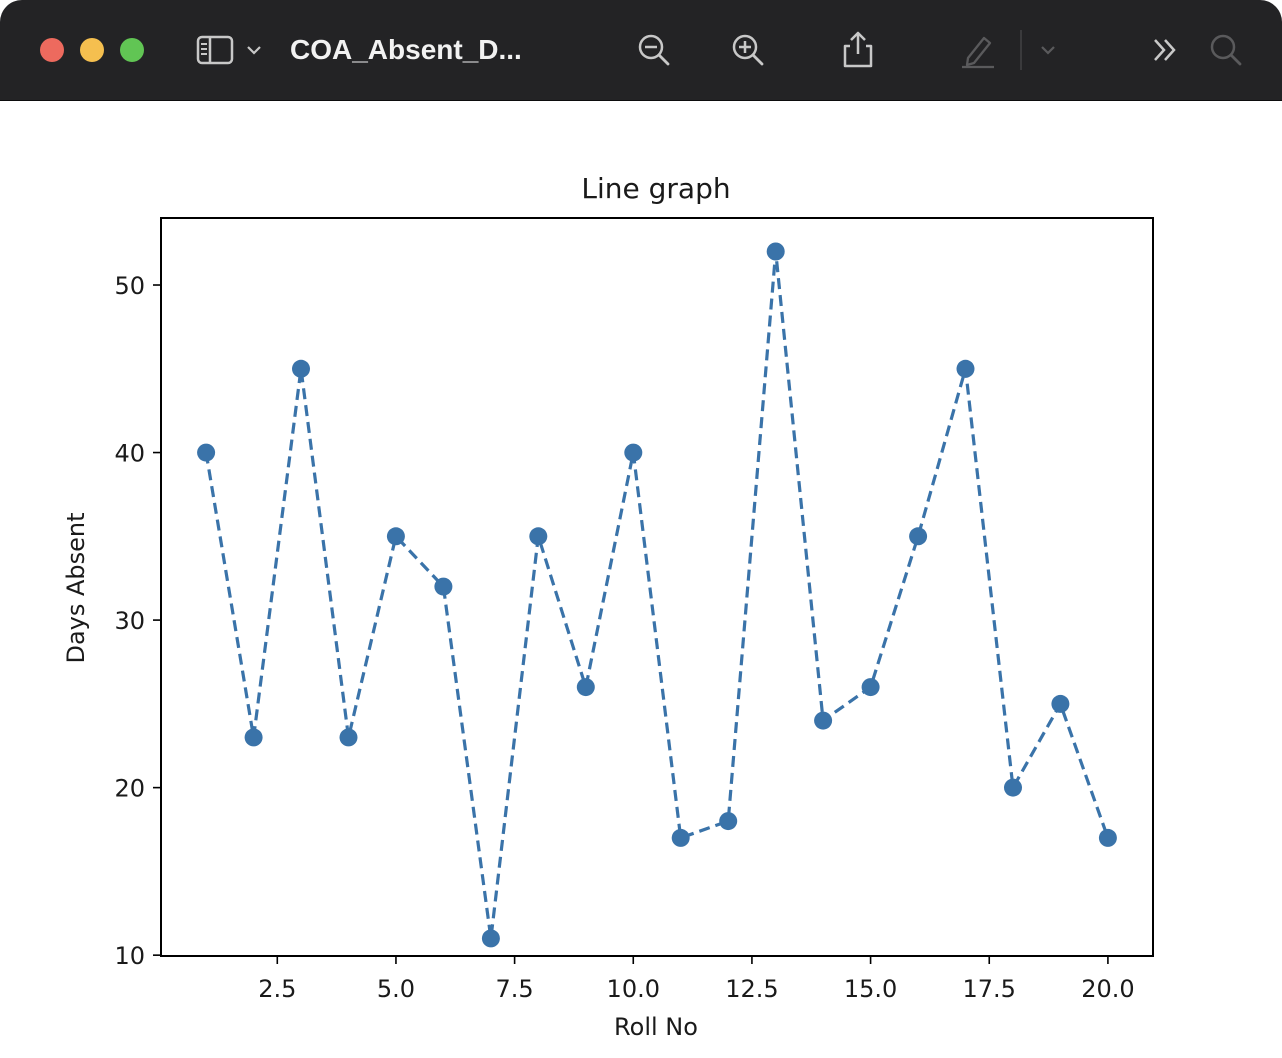 This screenshot has width=1282, height=1058. I want to click on x-tick-label: 15.0, so click(870, 989).